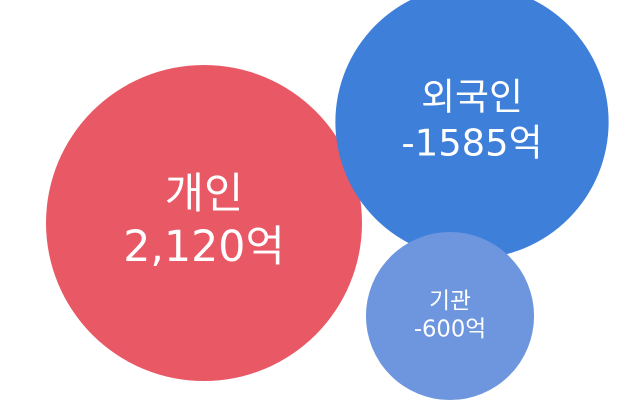 The image size is (640, 420). What do you see at coordinates (203, 247) in the screenshot?
I see `bubble-value-label: 2,120억` at bounding box center [203, 247].